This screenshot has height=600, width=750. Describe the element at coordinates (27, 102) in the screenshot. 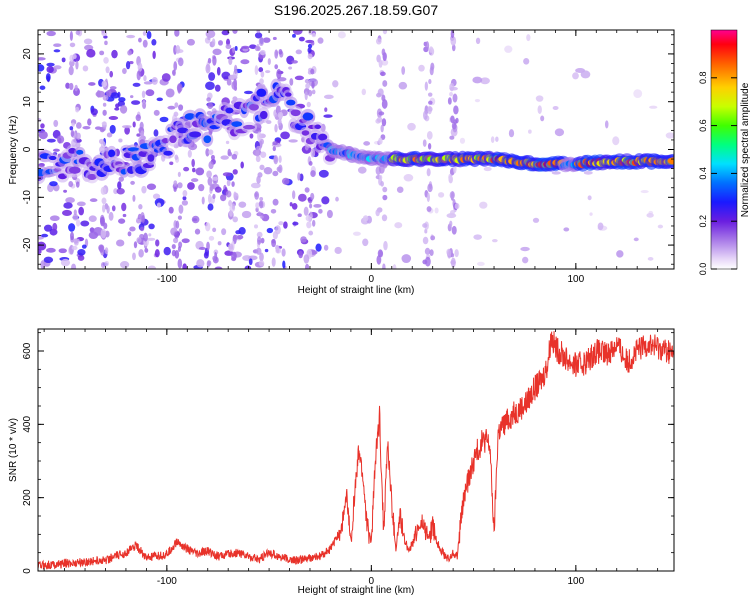

I see `y-tick-label: 10` at that location.